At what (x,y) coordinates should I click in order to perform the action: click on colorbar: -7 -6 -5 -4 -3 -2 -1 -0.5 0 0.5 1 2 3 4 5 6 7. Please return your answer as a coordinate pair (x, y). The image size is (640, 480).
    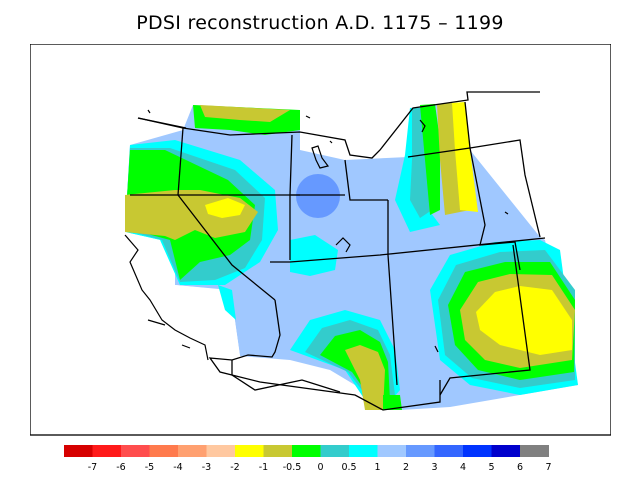
    Looking at the image, I should click on (308, 459).